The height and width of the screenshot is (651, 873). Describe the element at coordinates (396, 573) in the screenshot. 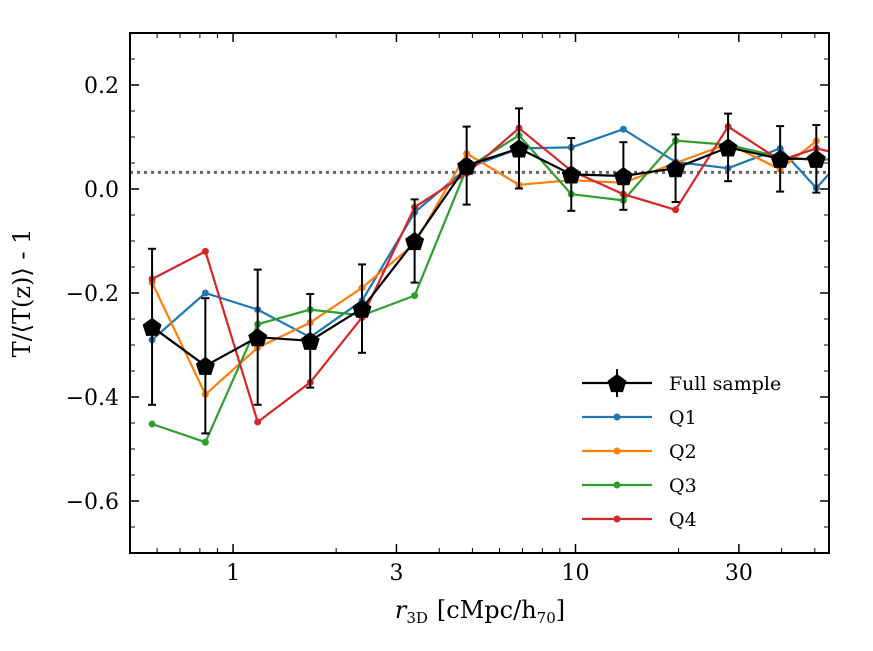

I see `x-tick-label: 3` at that location.